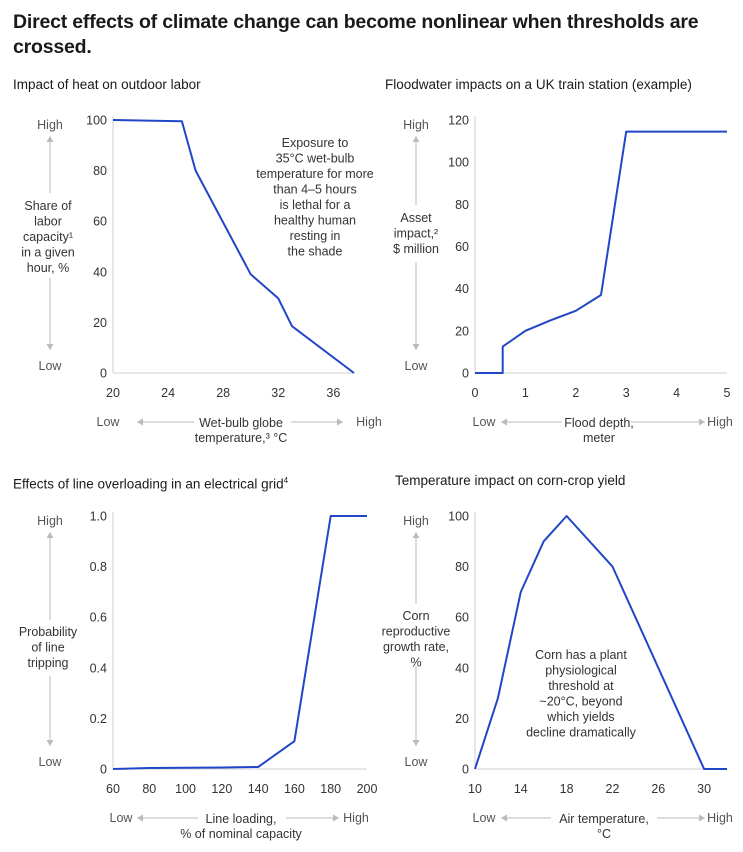  I want to click on annotation-line: which yields, so click(580, 717).